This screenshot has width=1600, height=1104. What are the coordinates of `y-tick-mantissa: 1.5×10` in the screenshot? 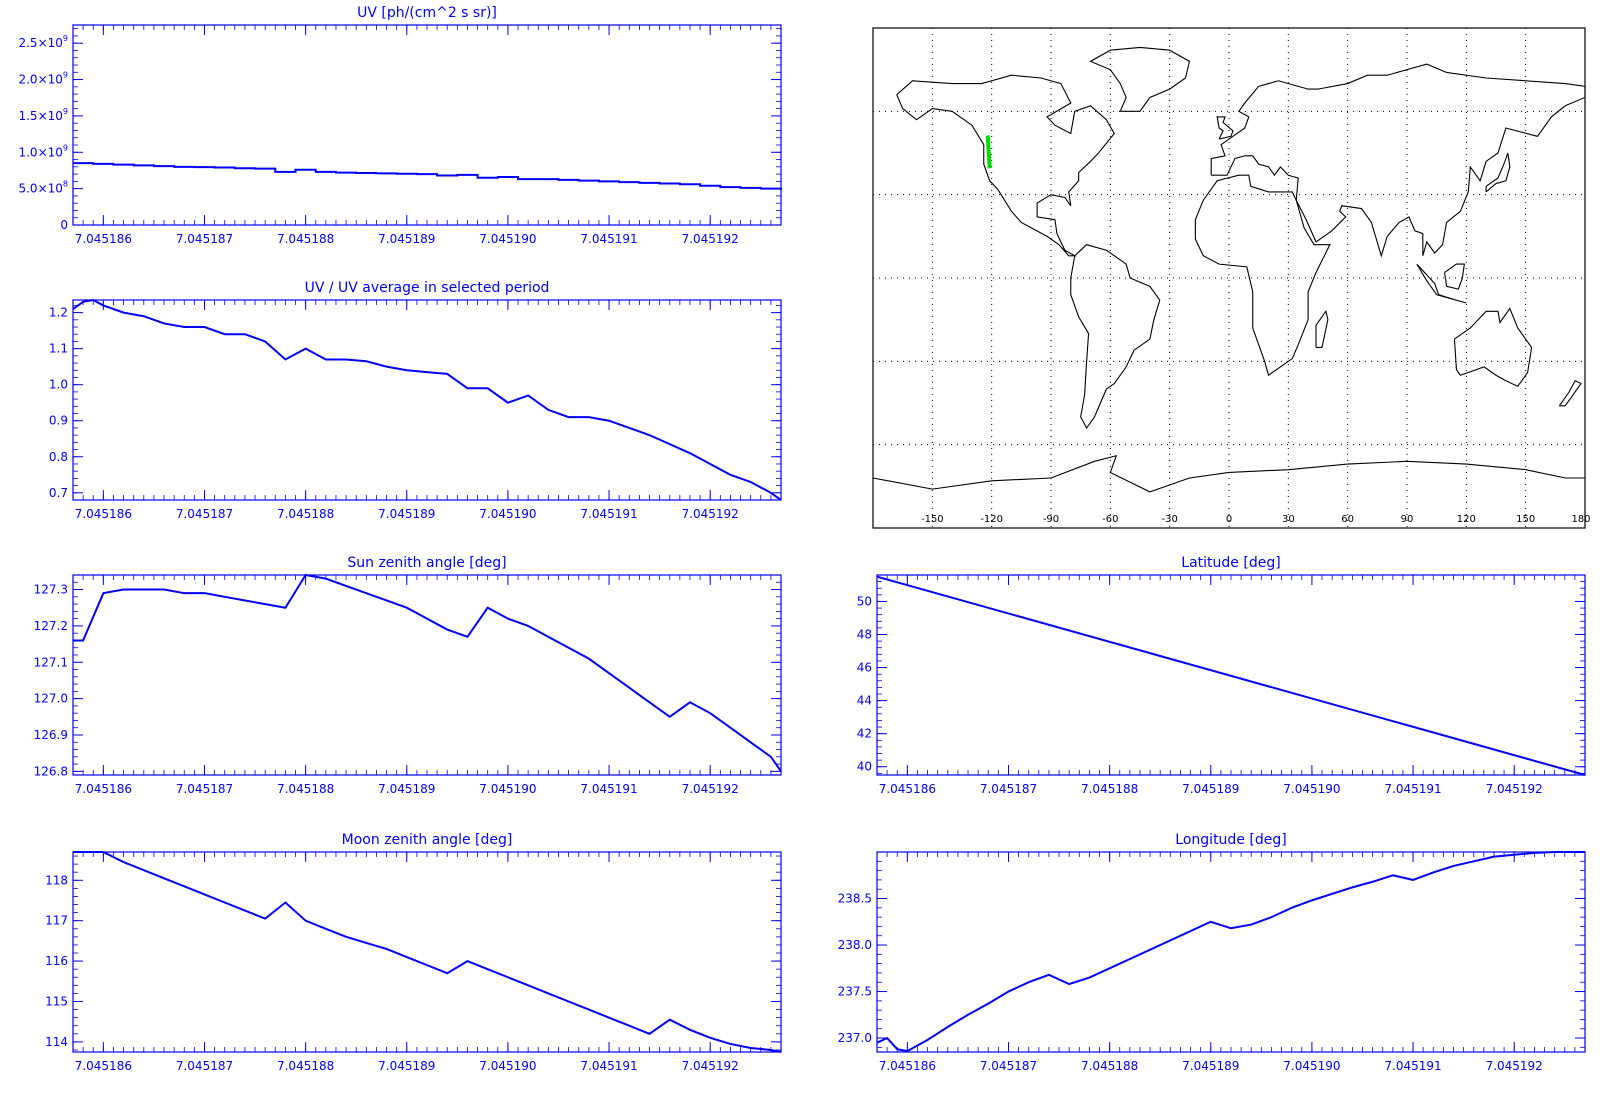 It's located at (40, 116).